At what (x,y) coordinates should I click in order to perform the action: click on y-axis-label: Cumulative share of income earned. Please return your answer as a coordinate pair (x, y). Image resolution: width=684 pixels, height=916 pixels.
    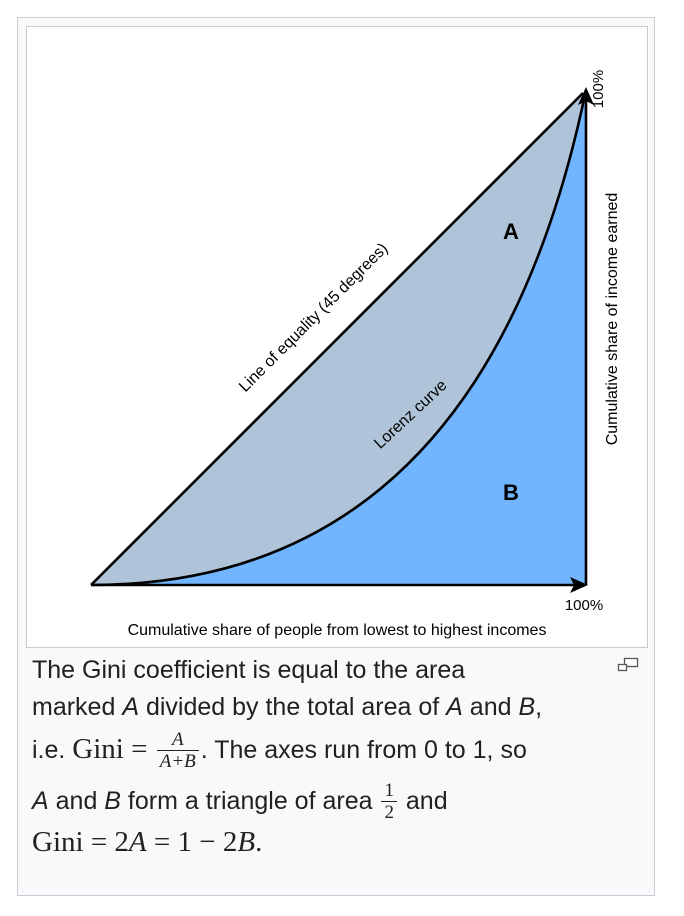
    Looking at the image, I should click on (612, 319).